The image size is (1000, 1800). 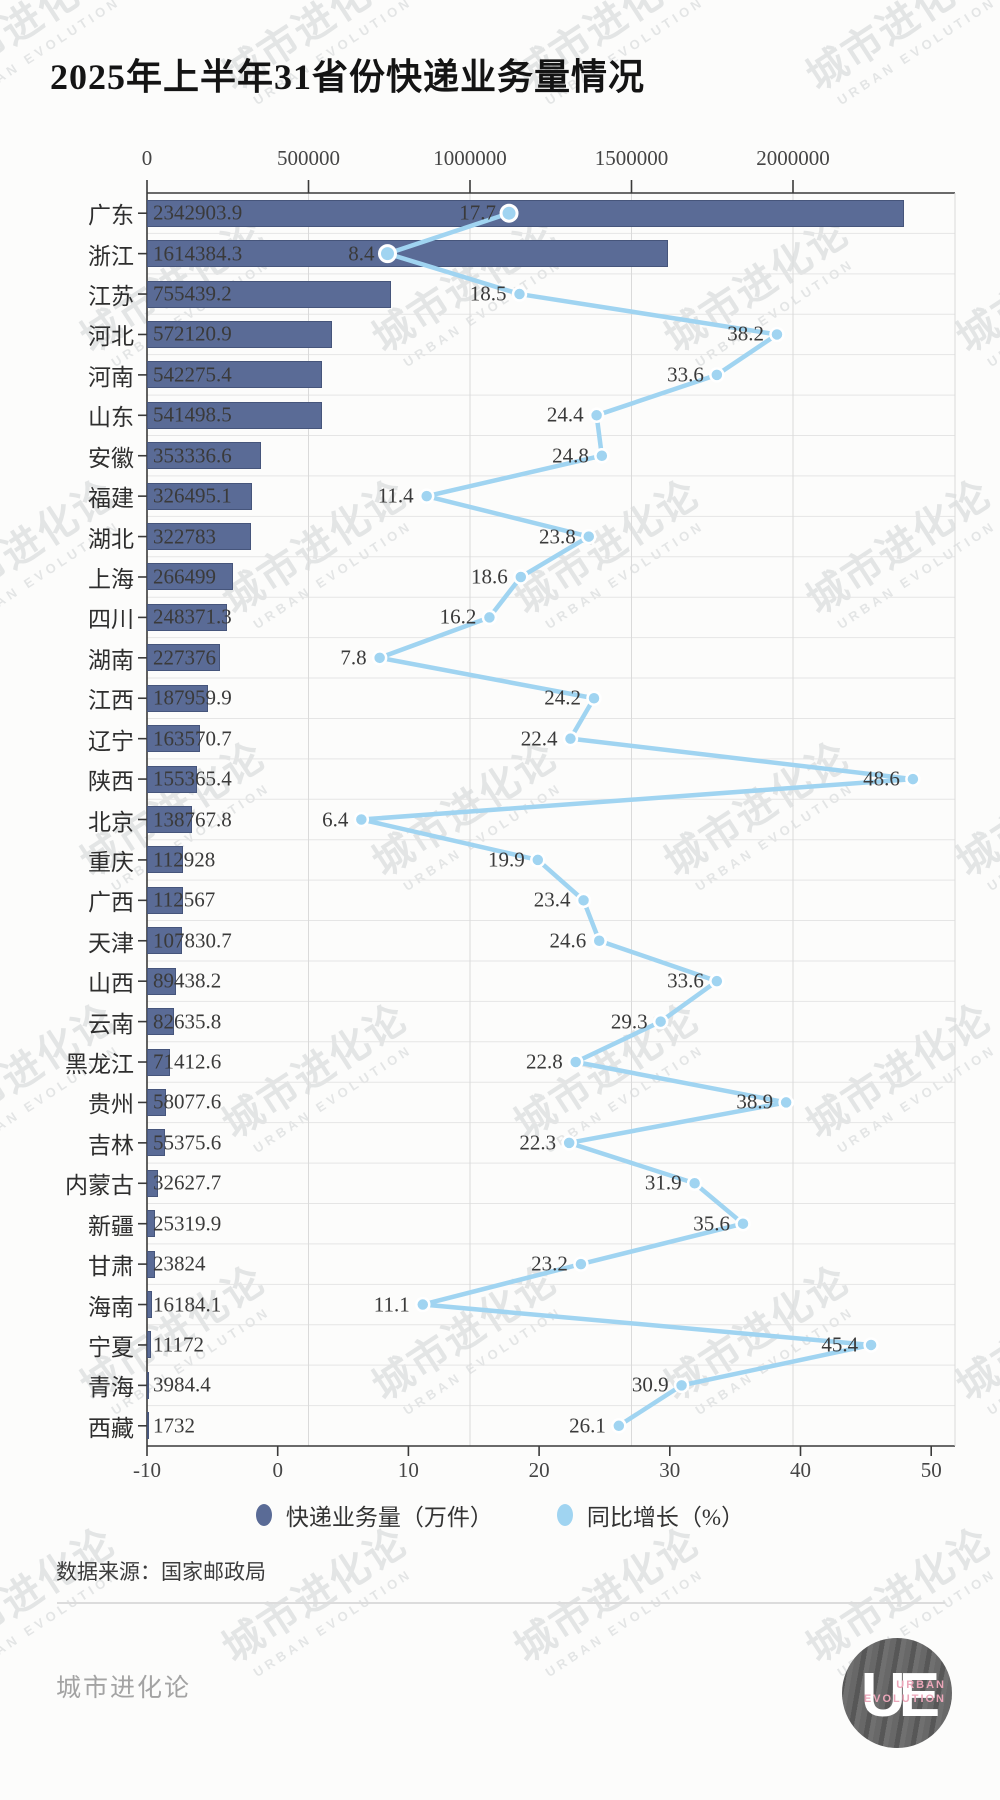 What do you see at coordinates (501, 1603) in the screenshot?
I see `footer-divider` at bounding box center [501, 1603].